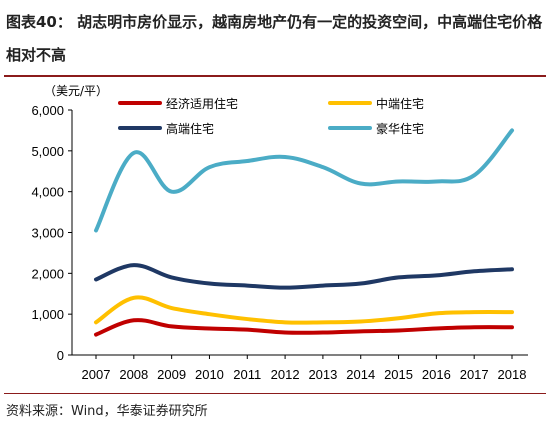 The width and height of the screenshot is (550, 426). Describe the element at coordinates (285, 374) in the screenshot. I see `x-tick-label: 2012` at that location.